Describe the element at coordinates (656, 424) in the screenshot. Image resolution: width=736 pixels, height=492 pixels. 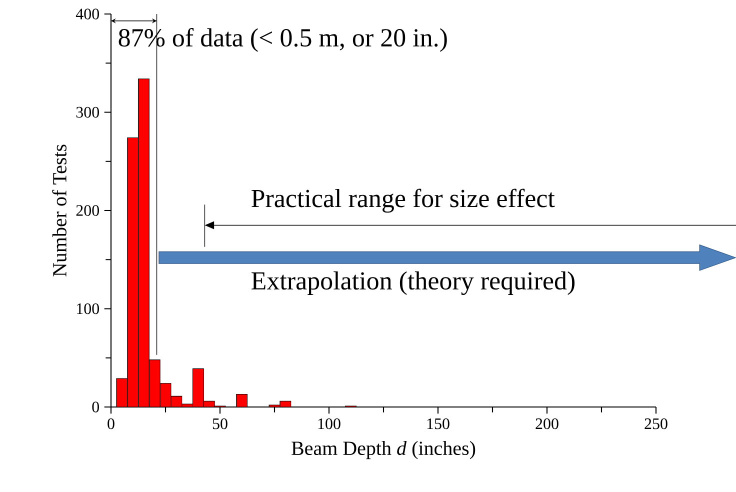
I see `x-tick-label: 250` at that location.